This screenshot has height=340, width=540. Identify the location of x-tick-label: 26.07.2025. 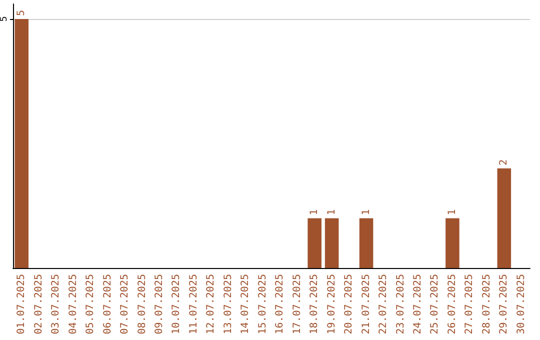
(452, 304).